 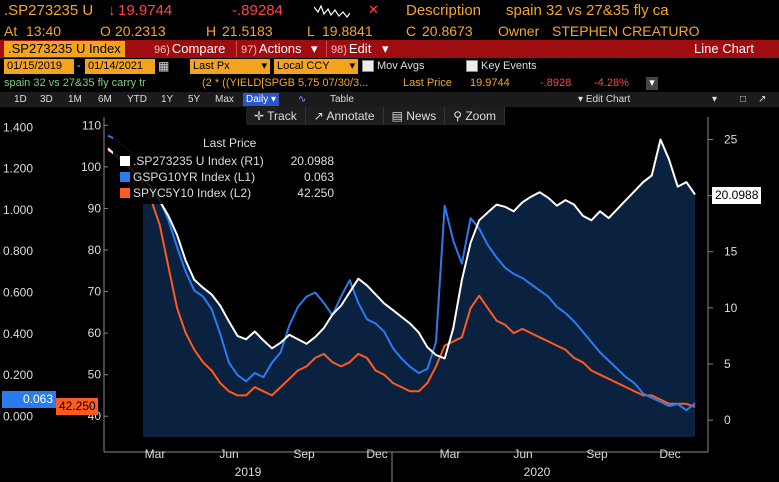 What do you see at coordinates (95, 250) in the screenshot?
I see `left2-tick-label: 80` at bounding box center [95, 250].